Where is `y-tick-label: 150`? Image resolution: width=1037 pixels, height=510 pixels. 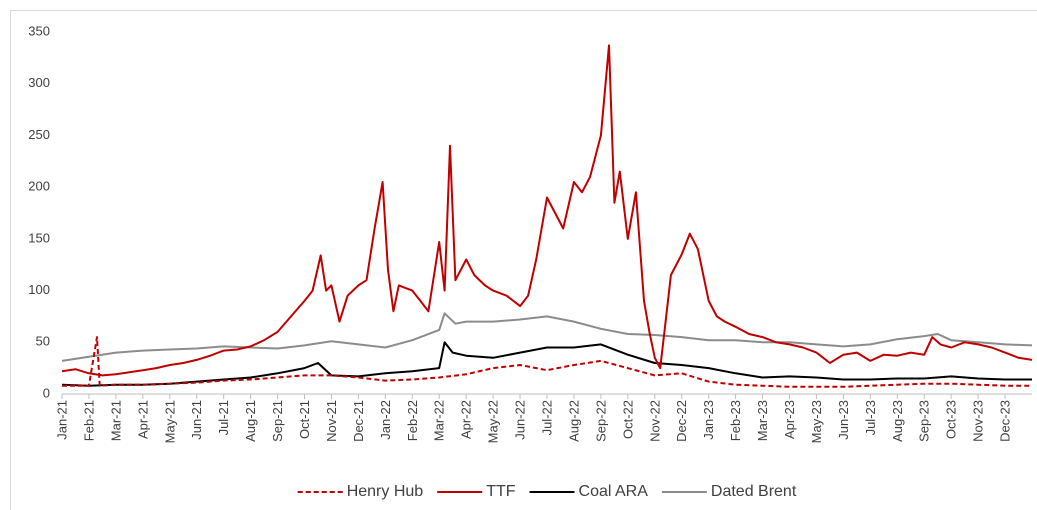
y-tick-label: 150 is located at coordinates (39, 237).